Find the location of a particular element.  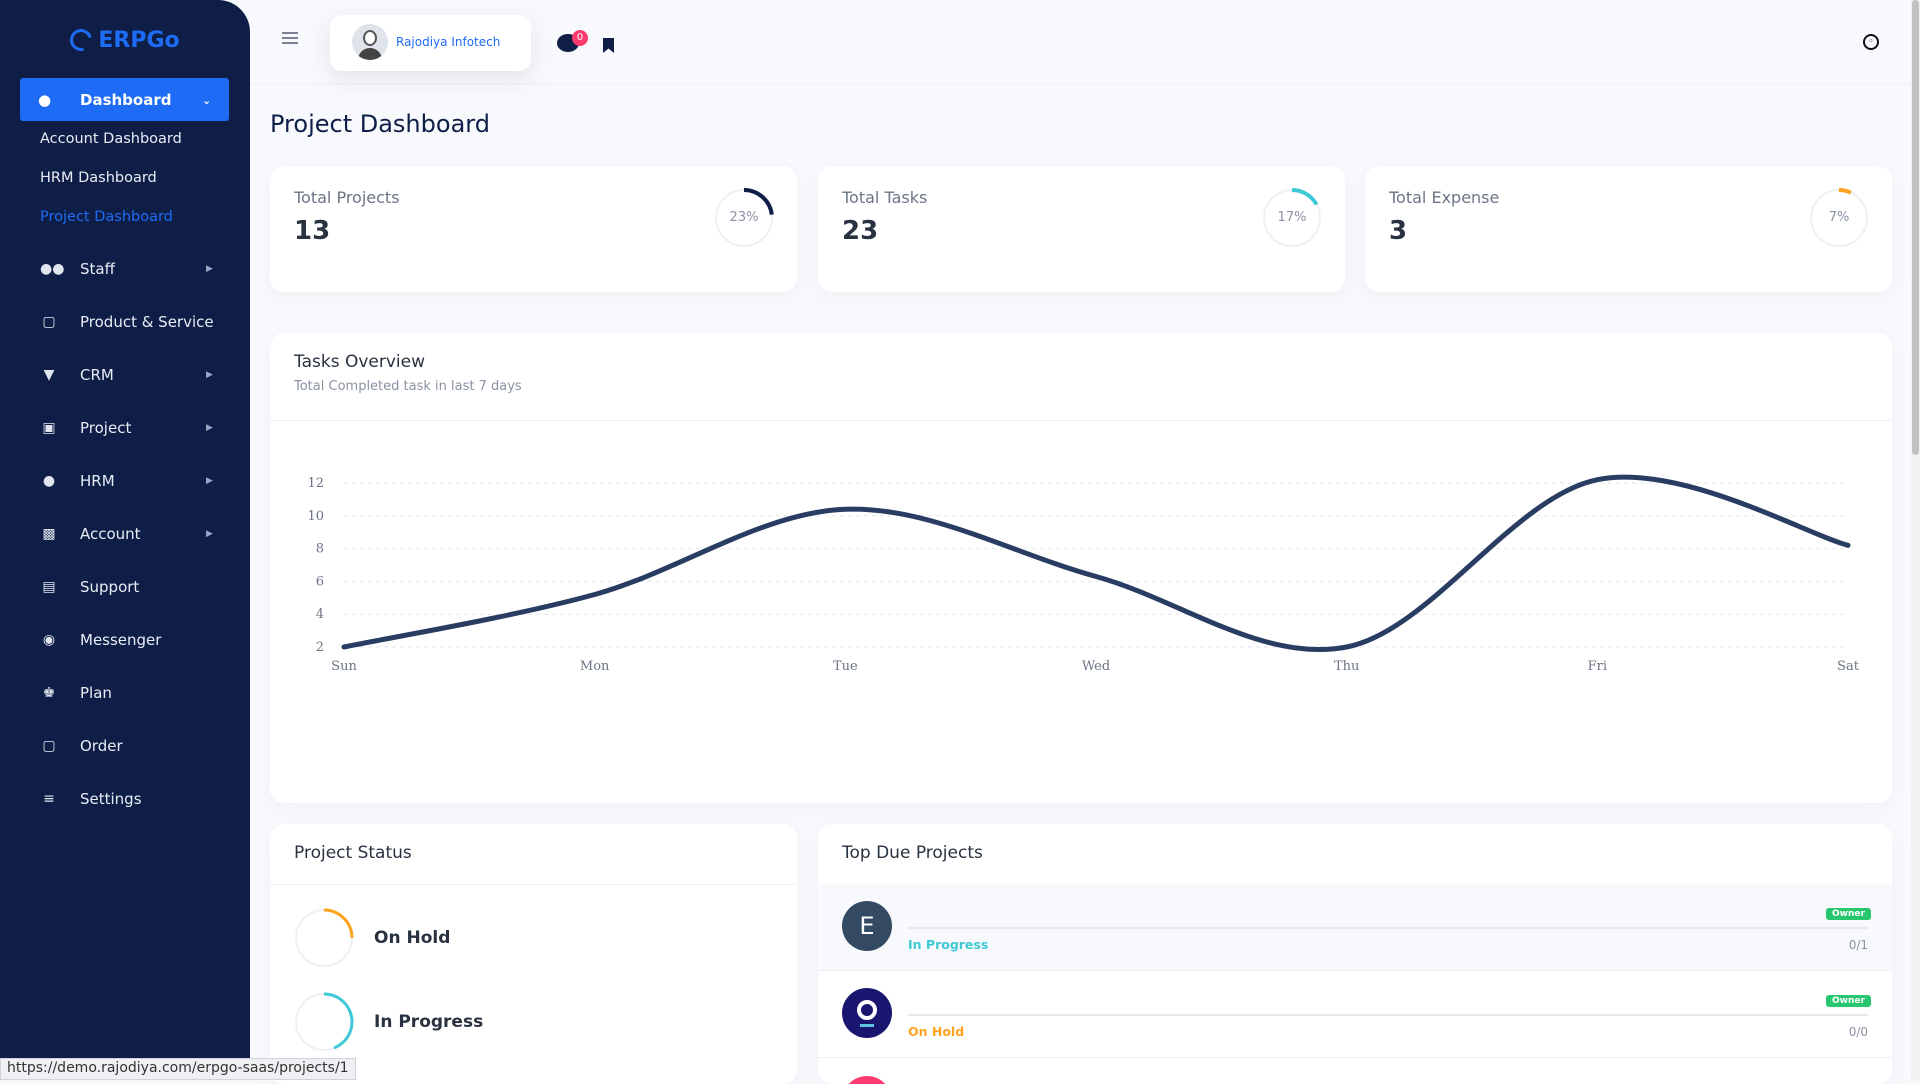

sidebar-item-support: ▤ Support is located at coordinates (125, 587).